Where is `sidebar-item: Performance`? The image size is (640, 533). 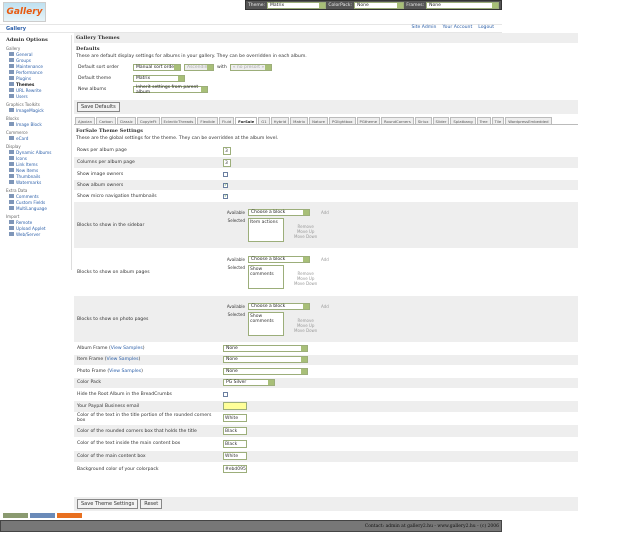
sidebar-item: Performance is located at coordinates (38, 72).